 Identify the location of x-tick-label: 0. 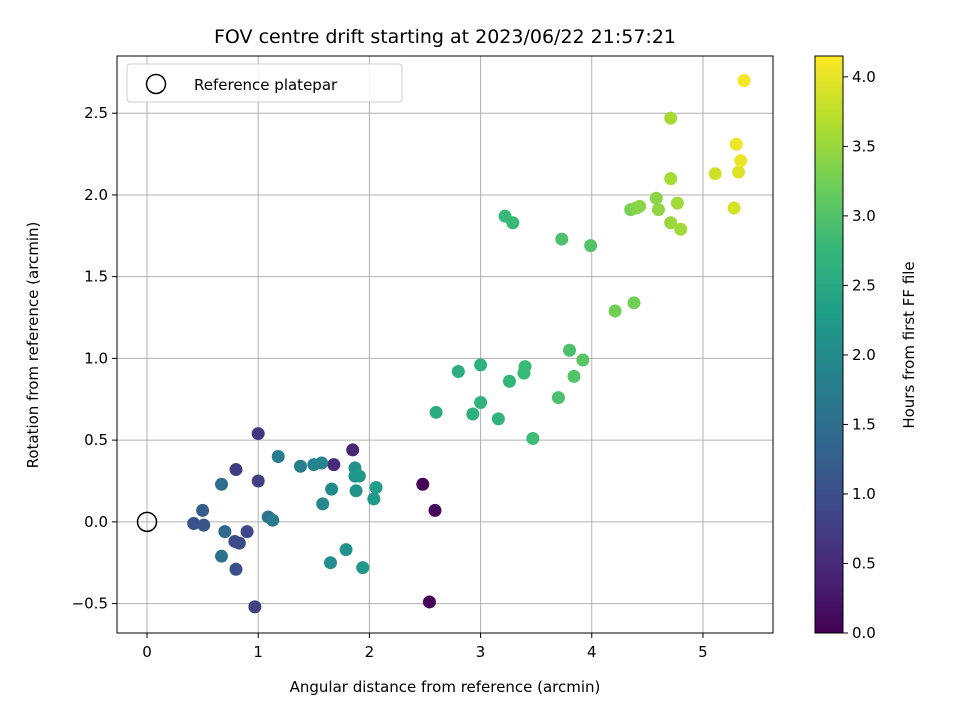
(147, 652).